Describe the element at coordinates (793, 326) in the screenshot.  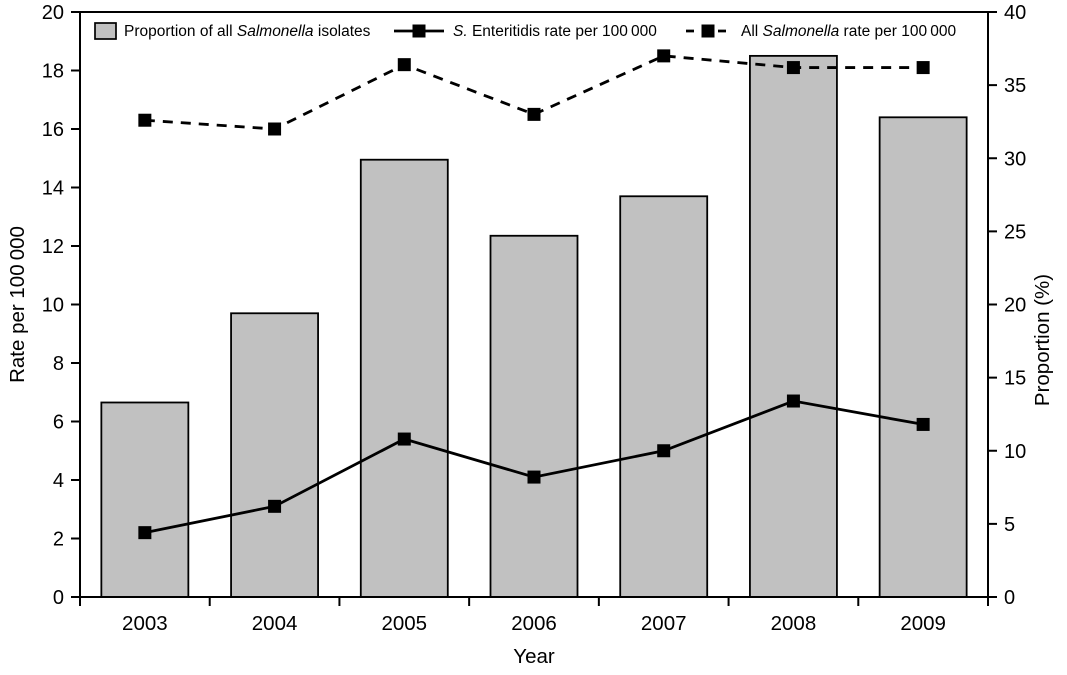
I see `bar-2008` at that location.